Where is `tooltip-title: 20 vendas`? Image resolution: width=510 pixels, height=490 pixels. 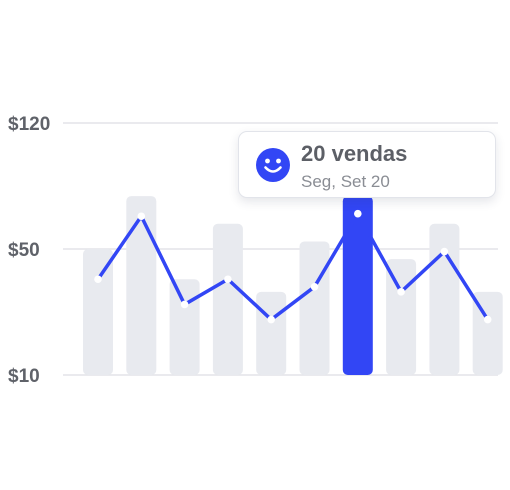
tooltip-title: 20 vendas is located at coordinates (354, 153).